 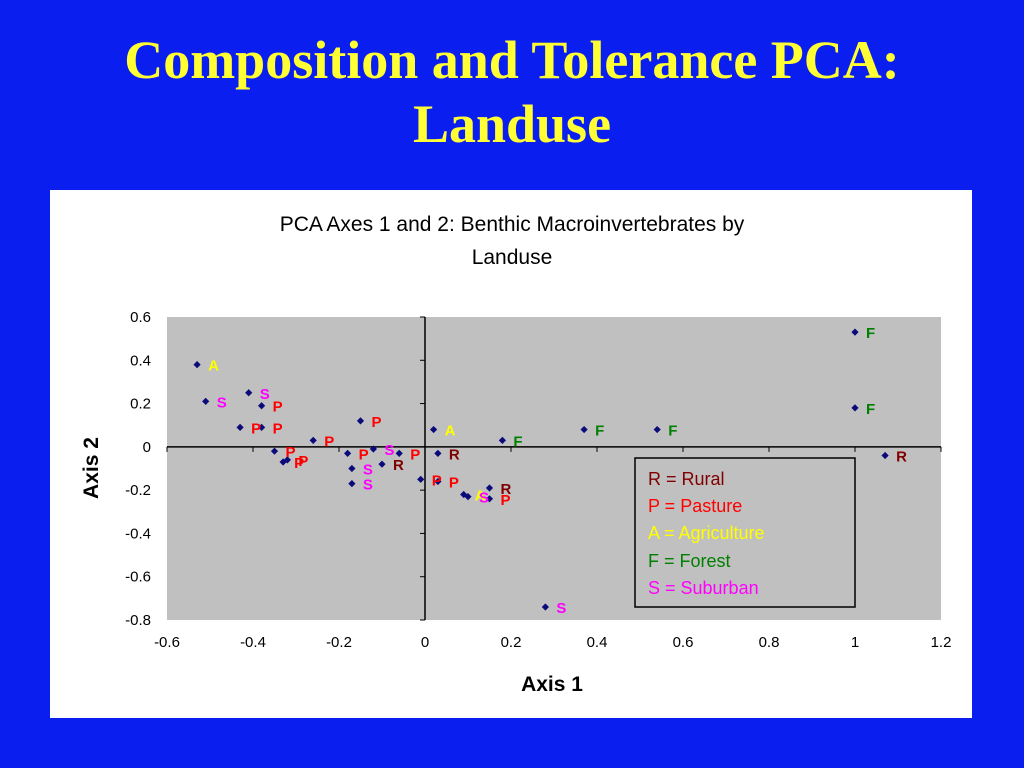 I want to click on x-tick-label: 0, so click(x=425, y=642).